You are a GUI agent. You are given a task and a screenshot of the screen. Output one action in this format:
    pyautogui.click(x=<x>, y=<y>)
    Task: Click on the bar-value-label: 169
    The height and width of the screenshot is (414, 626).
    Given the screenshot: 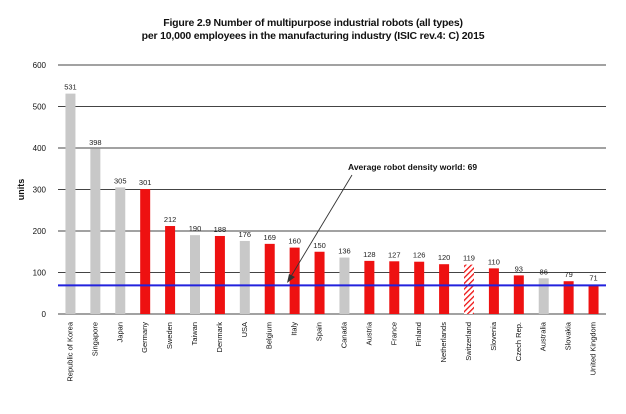 What is the action you would take?
    pyautogui.click(x=269, y=237)
    